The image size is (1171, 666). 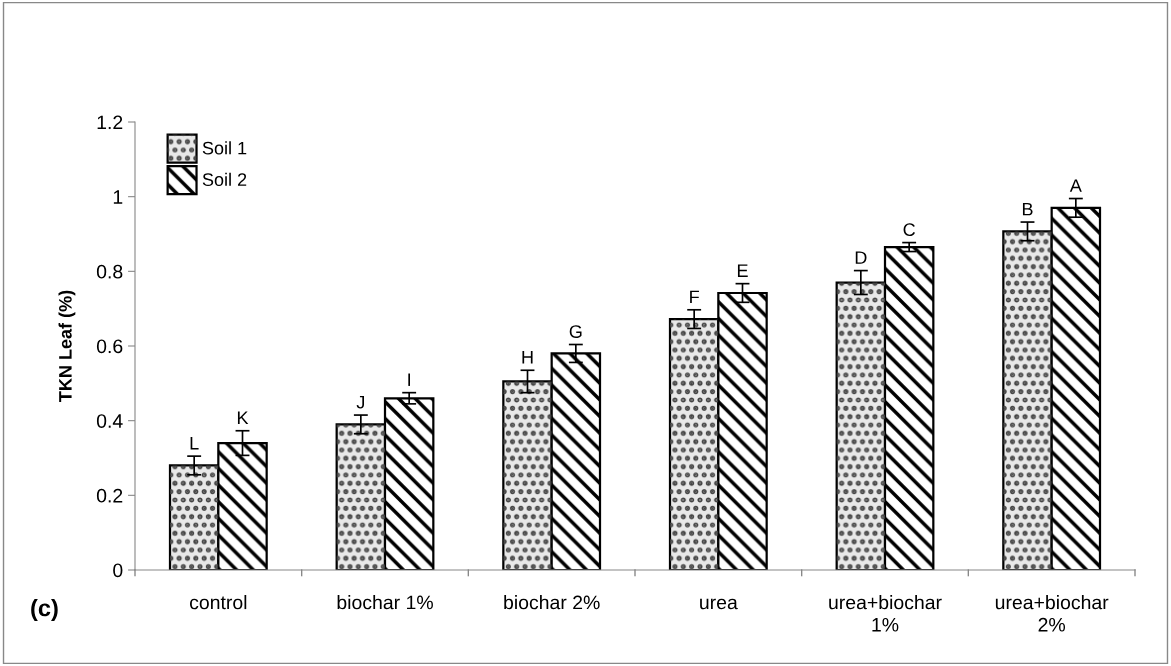 What do you see at coordinates (110, 122) in the screenshot?
I see `y-tick-label: 1.2` at bounding box center [110, 122].